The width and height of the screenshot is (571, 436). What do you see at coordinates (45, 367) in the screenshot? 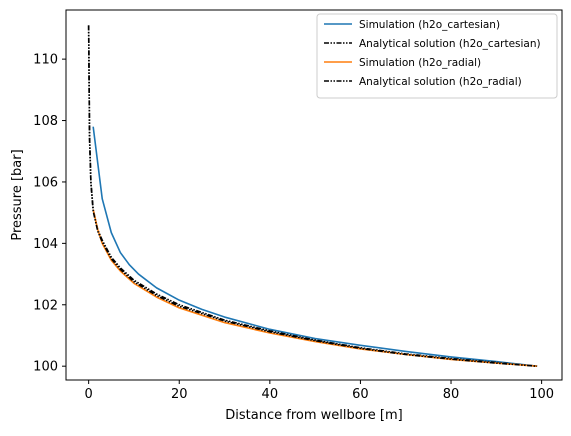
I see `y-tick-label: 100` at bounding box center [45, 367].